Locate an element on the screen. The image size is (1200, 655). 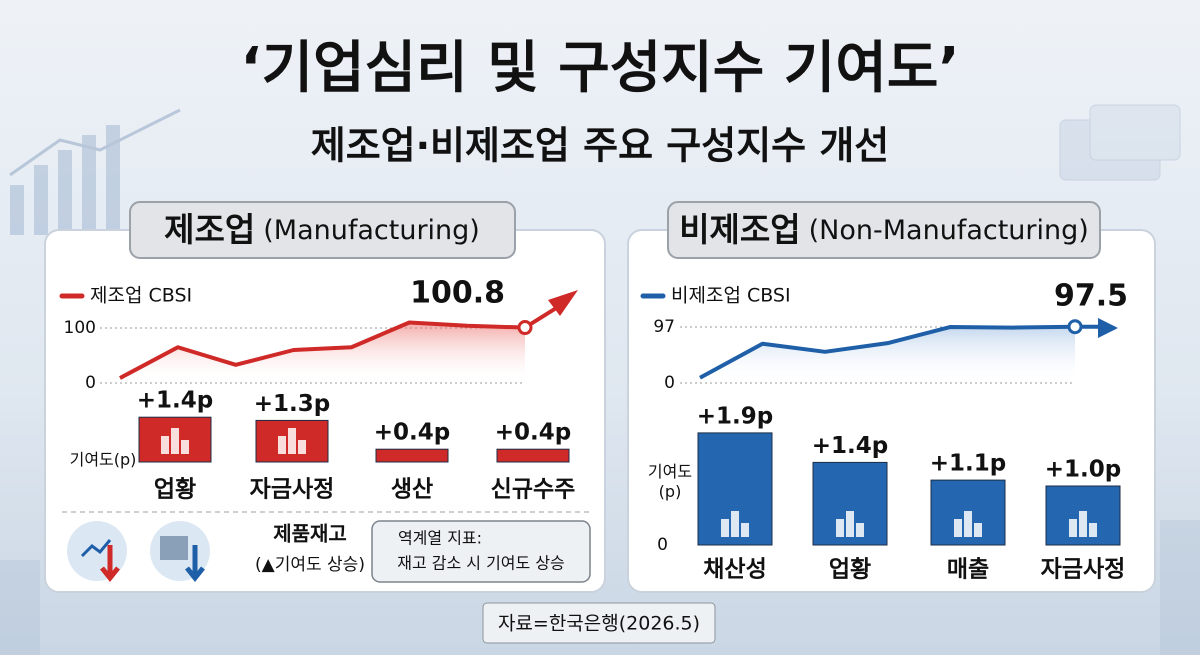
value-label: +1.9p is located at coordinates (735, 416).